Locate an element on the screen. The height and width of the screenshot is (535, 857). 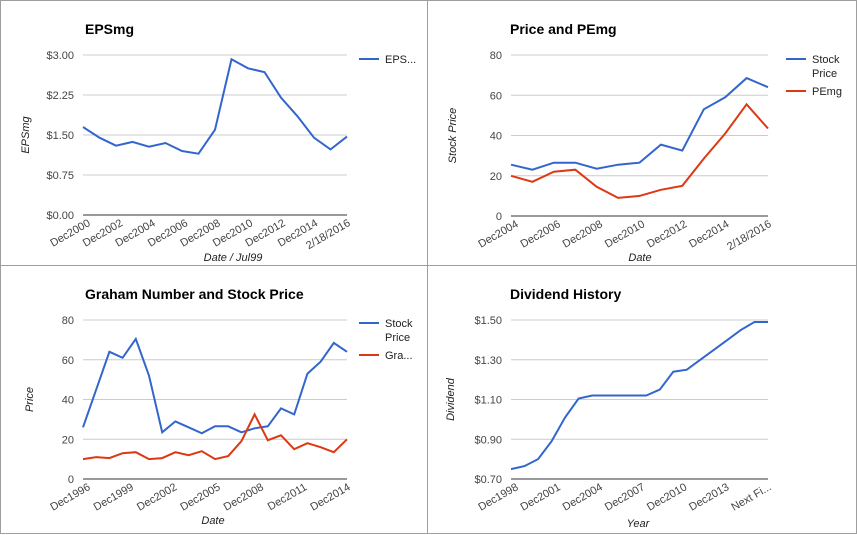
x-axis-title: Year is located at coordinates (639, 524).